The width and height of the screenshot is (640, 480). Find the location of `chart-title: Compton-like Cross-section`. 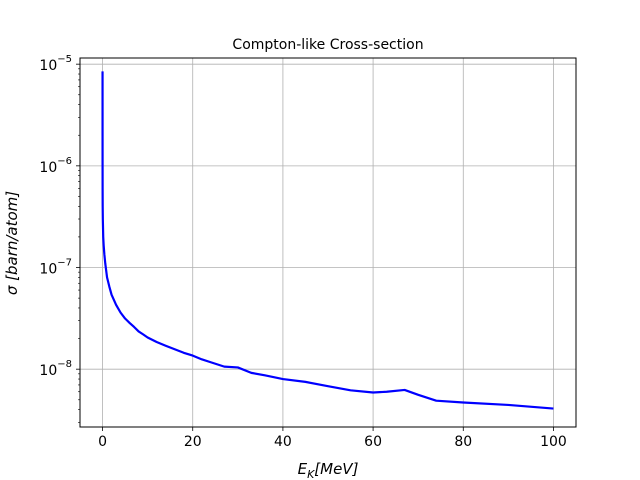

chart-title: Compton-like Cross-section is located at coordinates (327, 45).